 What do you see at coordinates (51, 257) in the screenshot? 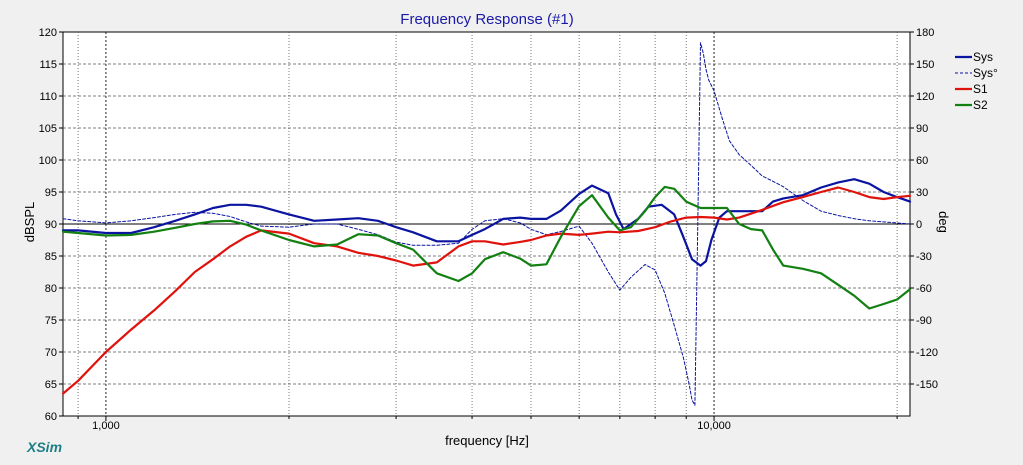
I see `y-tick-label: 85` at bounding box center [51, 257].